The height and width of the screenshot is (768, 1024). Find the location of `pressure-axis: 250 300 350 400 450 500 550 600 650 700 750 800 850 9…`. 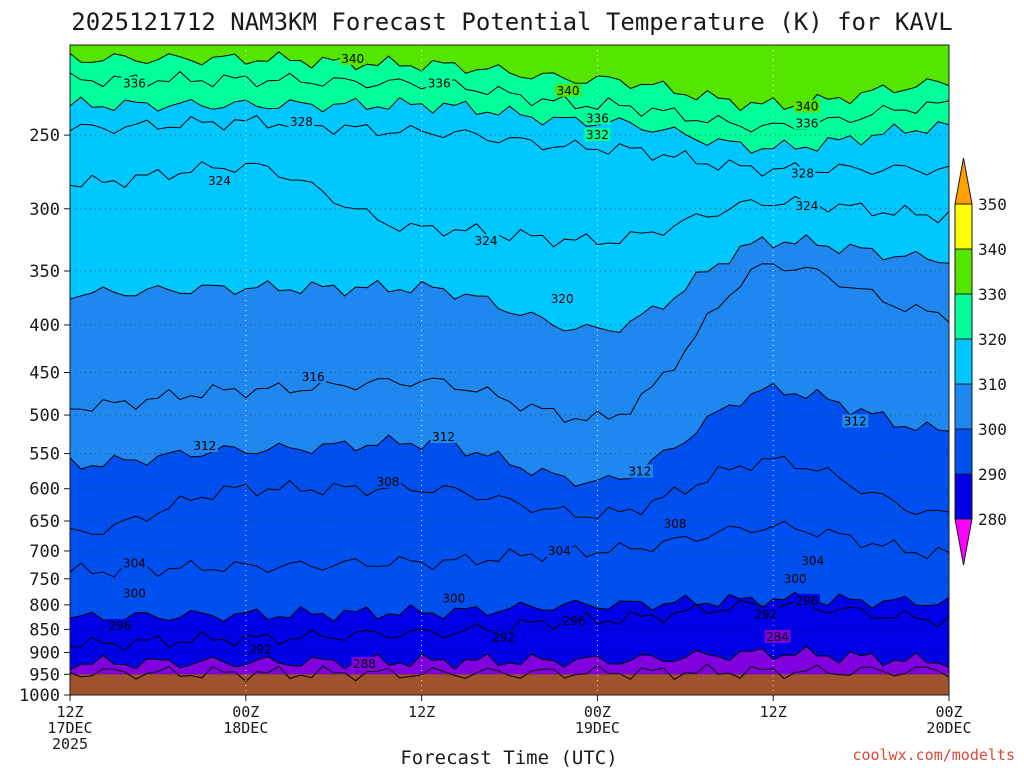

pressure-axis: 250 300 350 400 450 500 550 600 650 700 750 800 850 9… is located at coordinates (44, 416).